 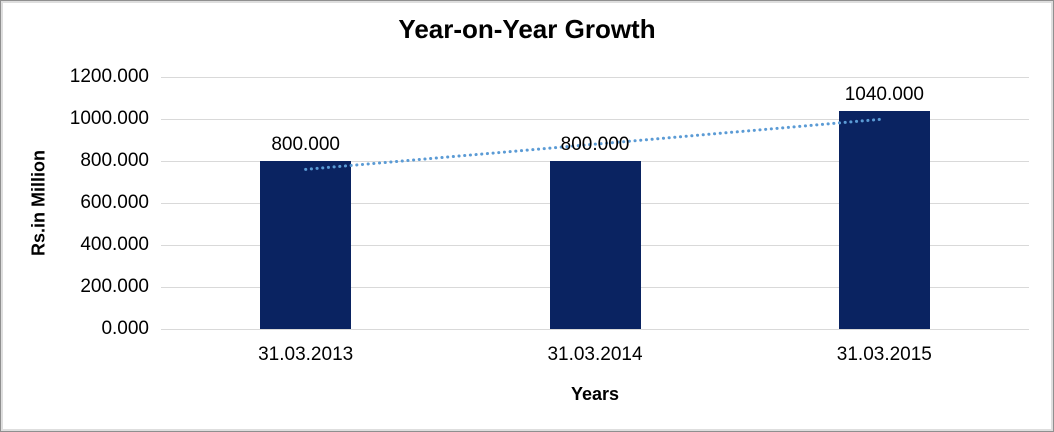 I want to click on x-category-label: 31.03.2014, so click(x=595, y=354).